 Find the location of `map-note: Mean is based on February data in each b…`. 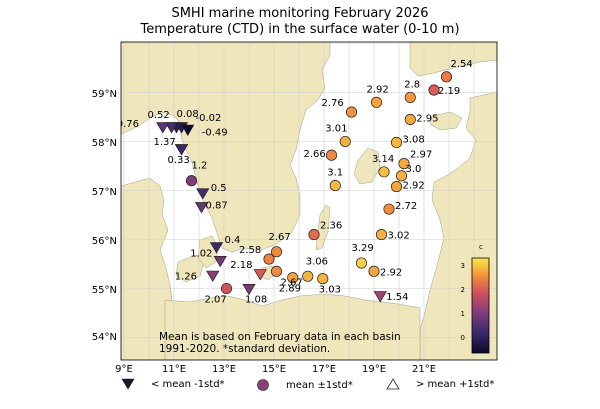

map-note: Mean is based on February data in each b… is located at coordinates (280, 343).